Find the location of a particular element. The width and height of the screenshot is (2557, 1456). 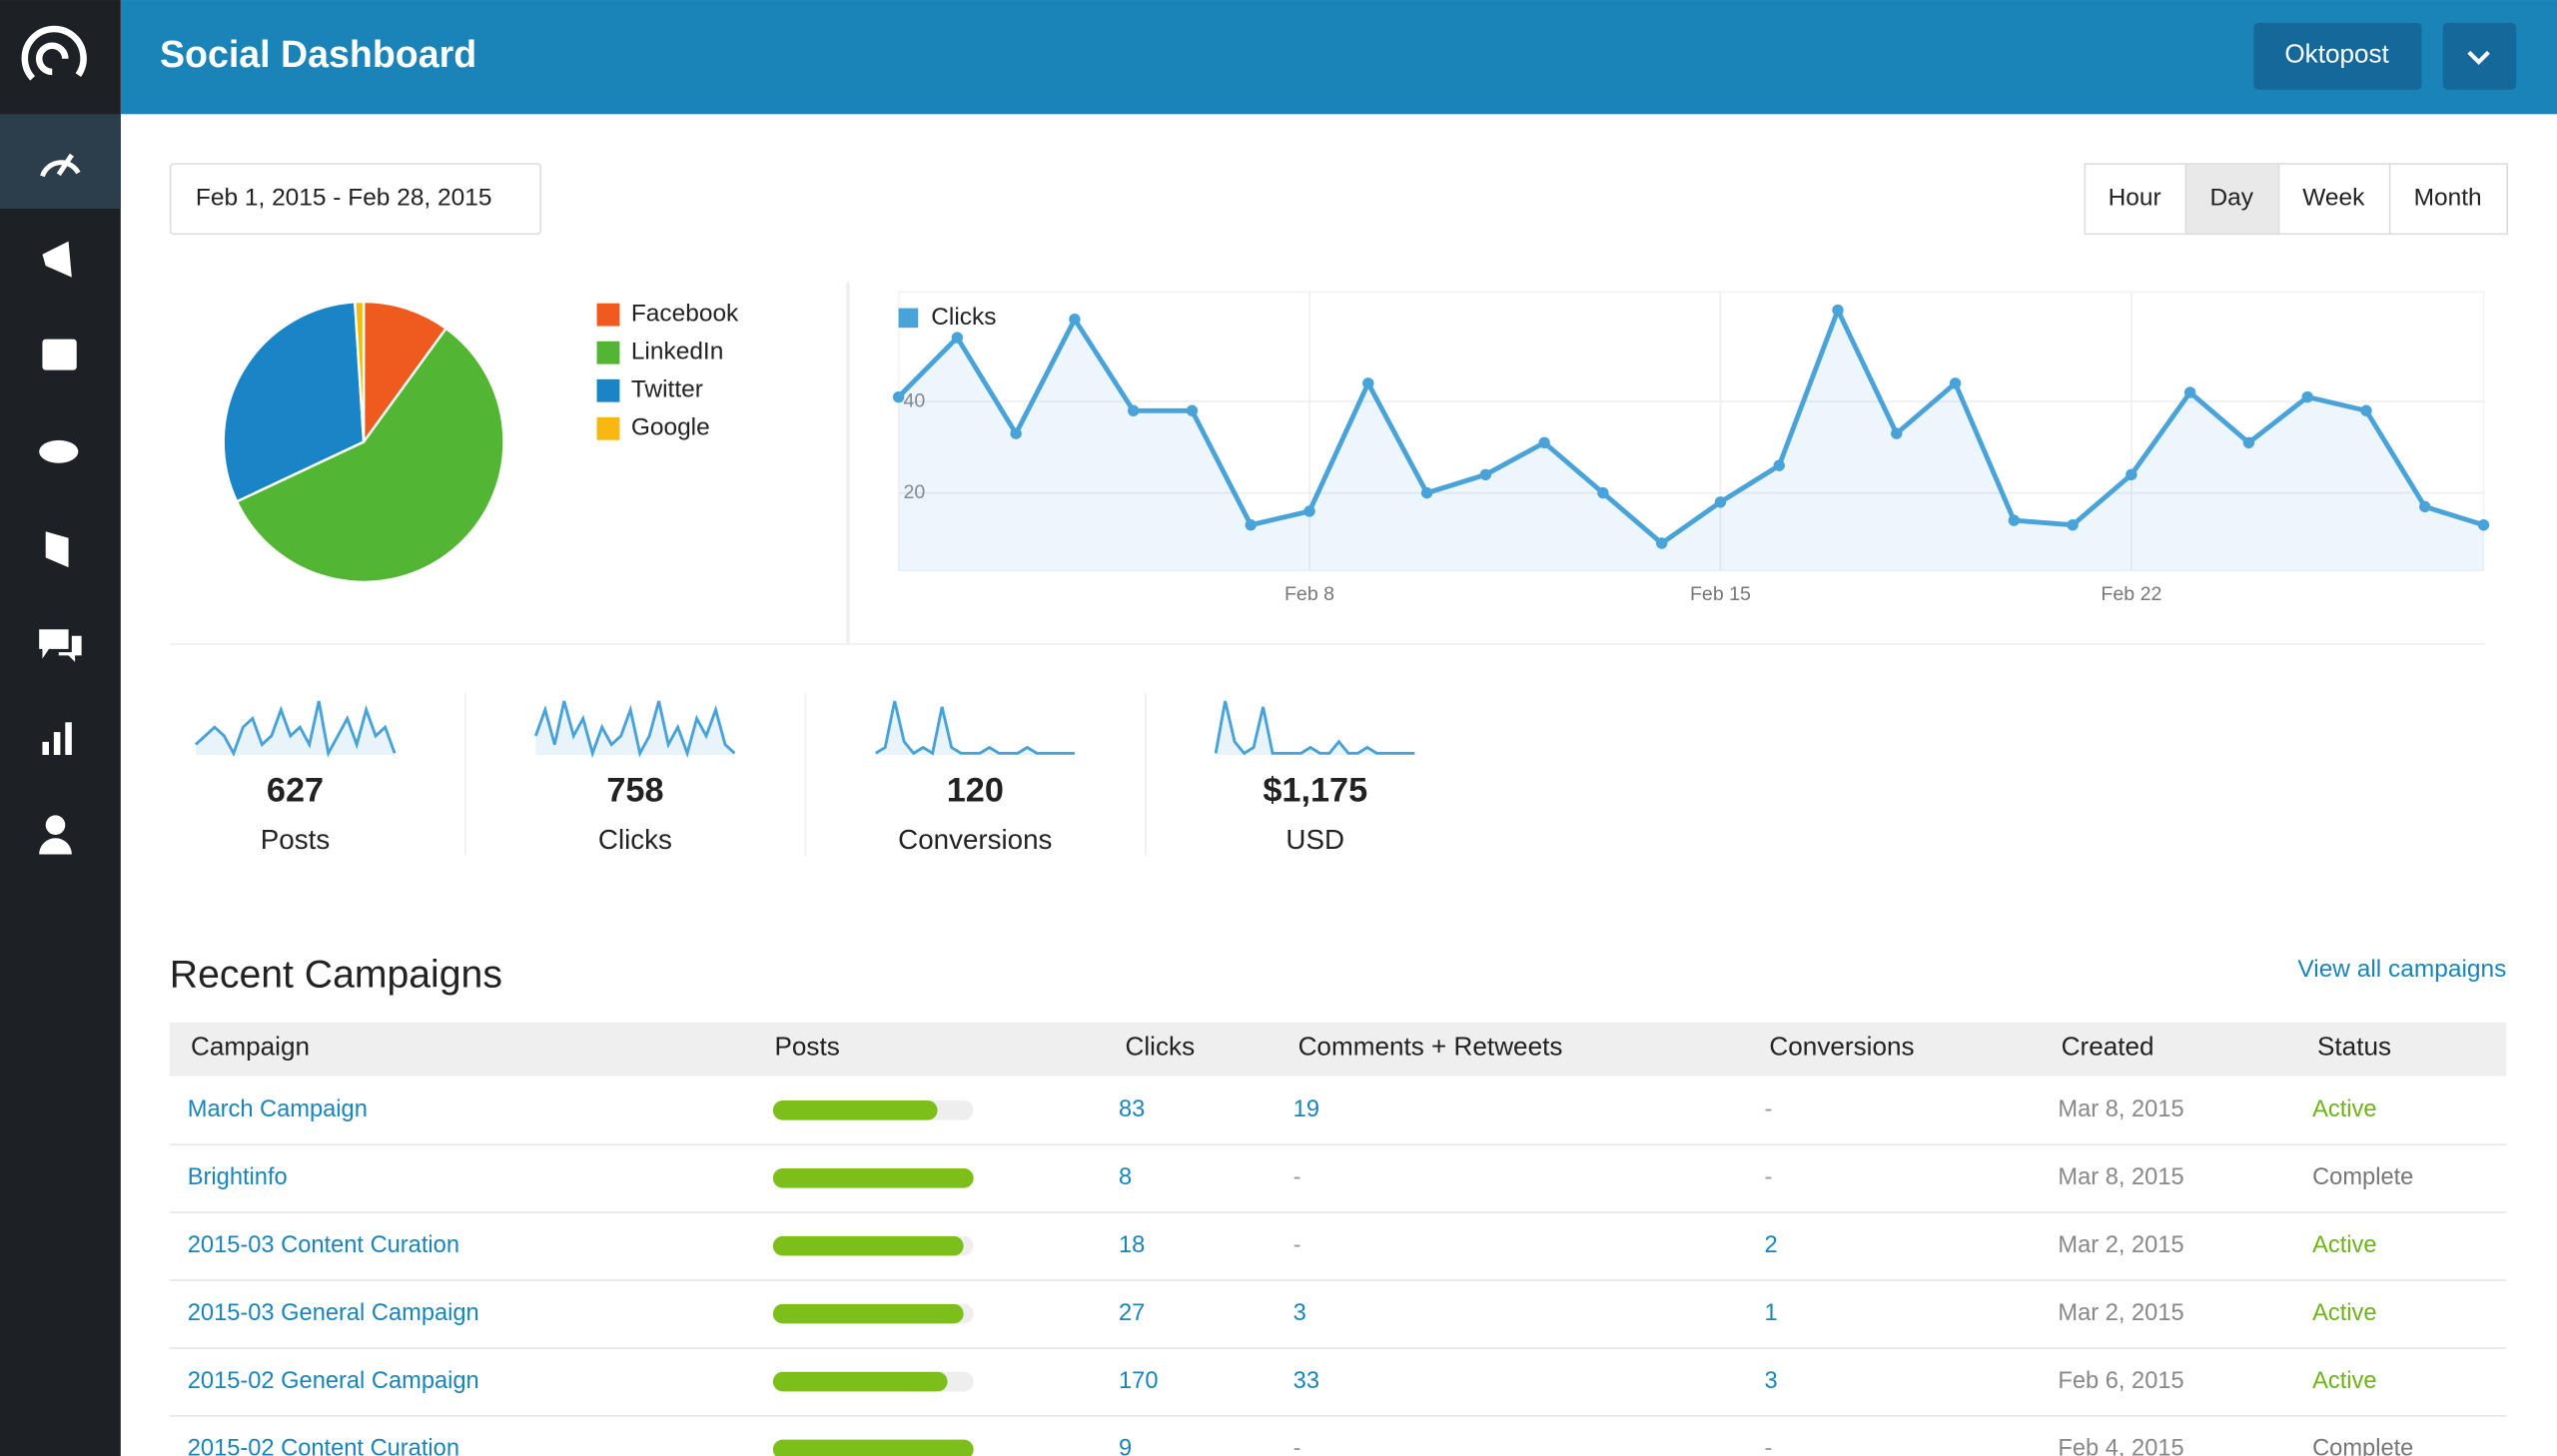

nav-users is located at coordinates (55, 825).